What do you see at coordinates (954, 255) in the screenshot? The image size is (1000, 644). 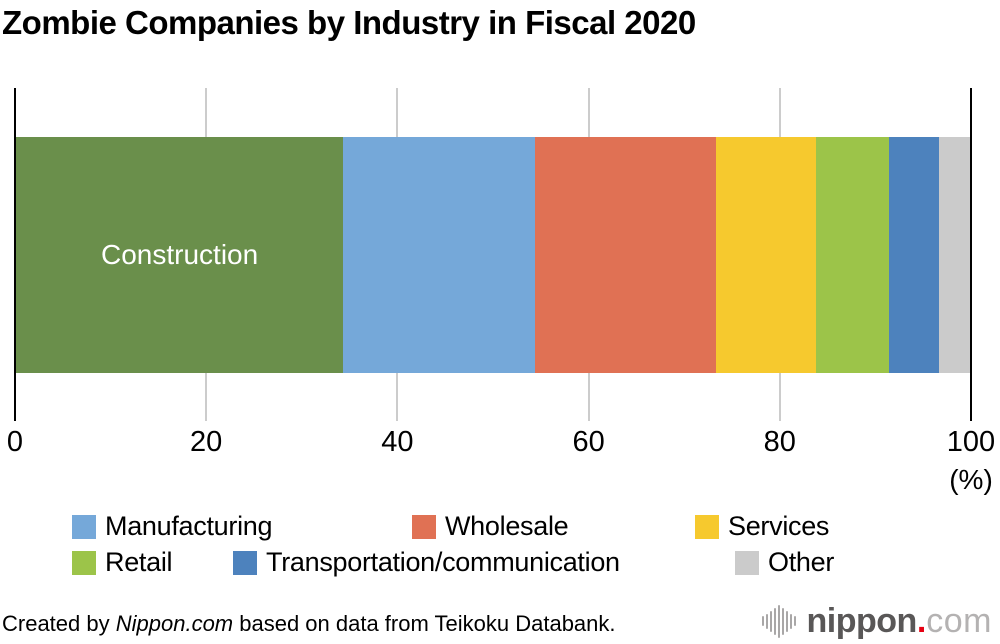 I see `bar-segment-other` at bounding box center [954, 255].